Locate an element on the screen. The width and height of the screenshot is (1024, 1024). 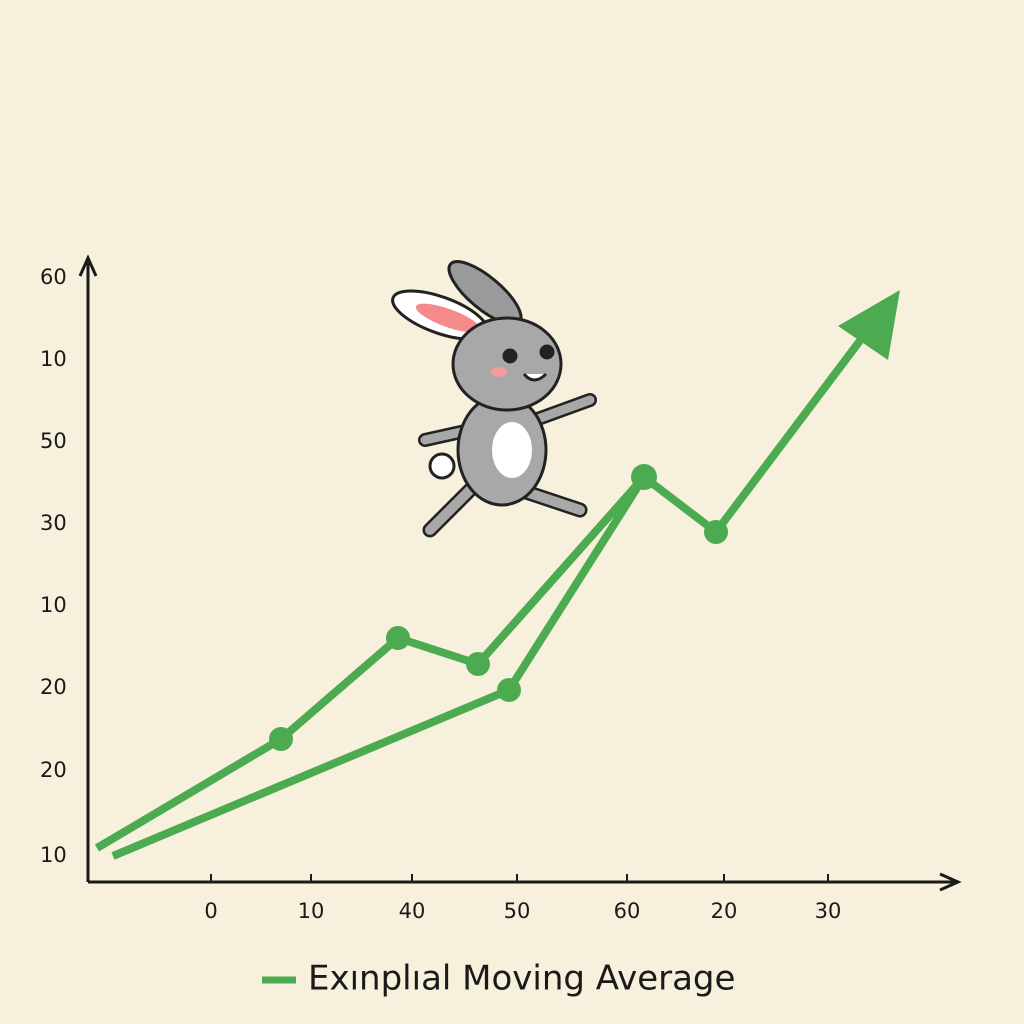
belly is located at coordinates (512, 450).